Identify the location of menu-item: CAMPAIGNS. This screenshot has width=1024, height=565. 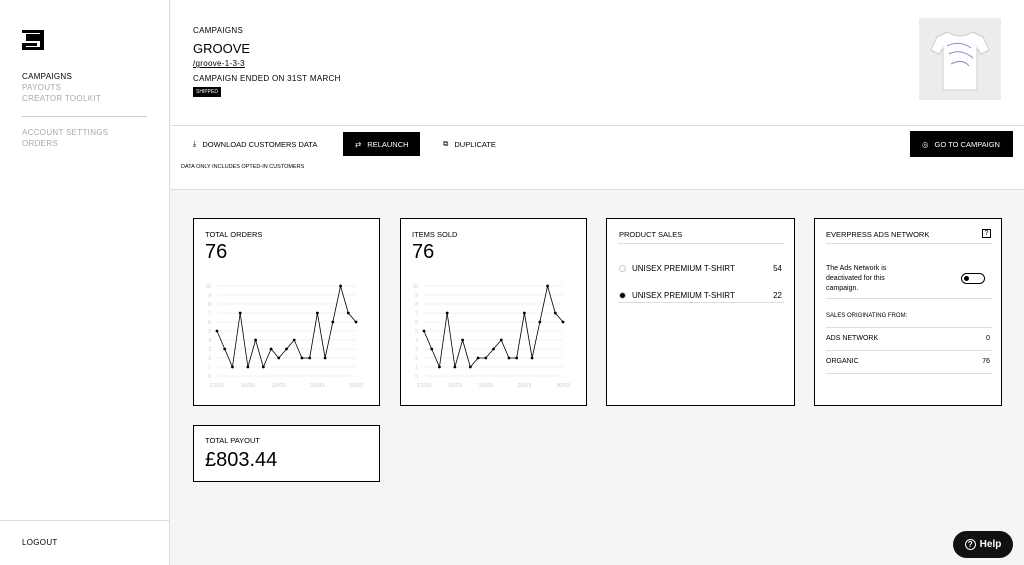
(47, 76).